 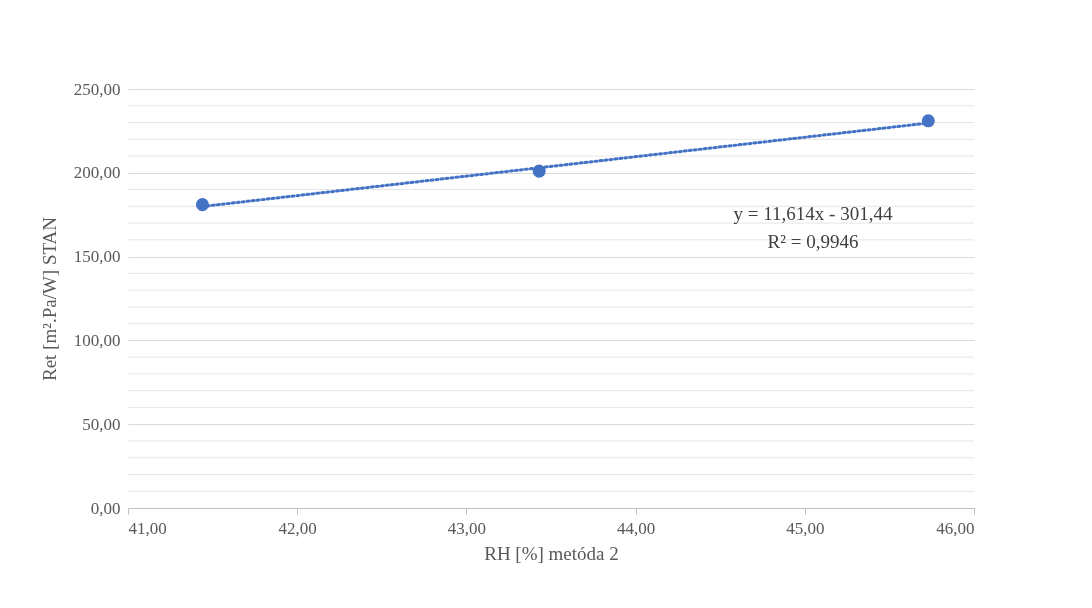 I want to click on y-tick-label: 150,00, so click(x=97, y=257).